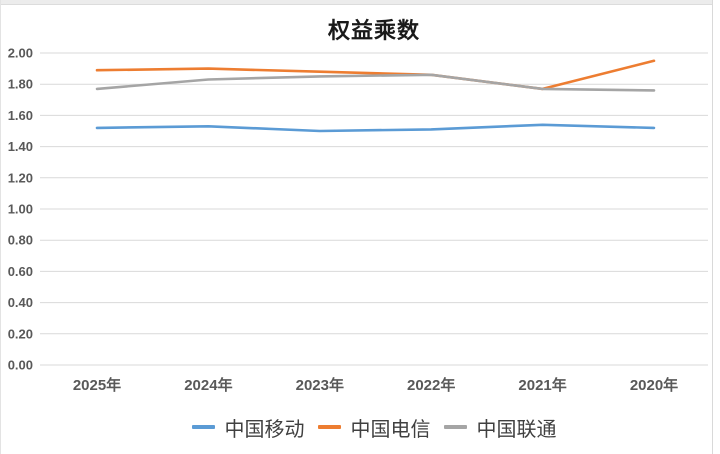 Image resolution: width=720 pixels, height=454 pixels. Describe the element at coordinates (356, 2) in the screenshot. I see `top-edge-strip` at that location.